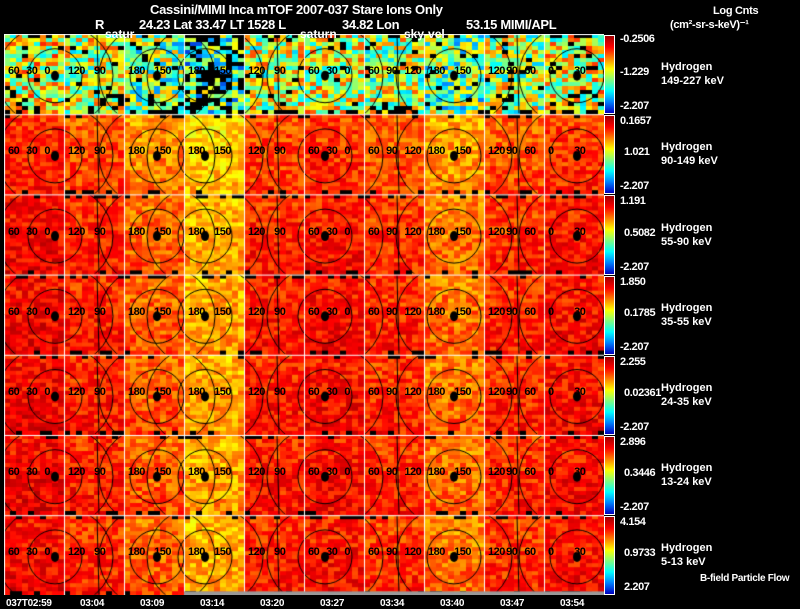 This screenshot has height=609, width=800. Describe the element at coordinates (424, 34) in the screenshot. I see `overlay-label-sky-vel: sky-vel` at that location.